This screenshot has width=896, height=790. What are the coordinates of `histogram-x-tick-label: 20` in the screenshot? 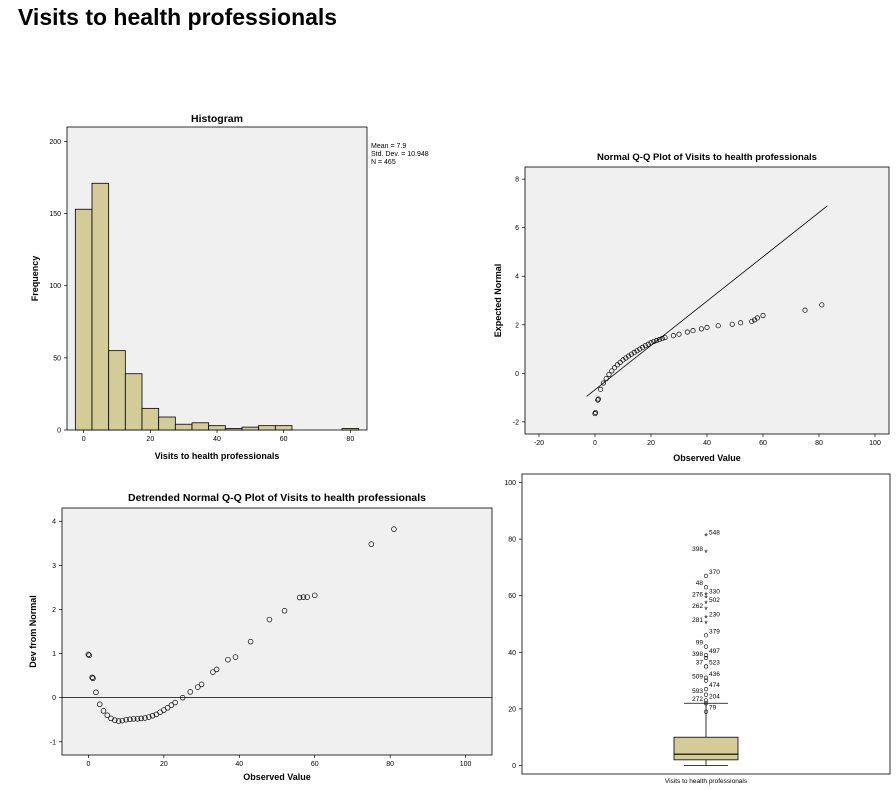 It's located at (150, 439).